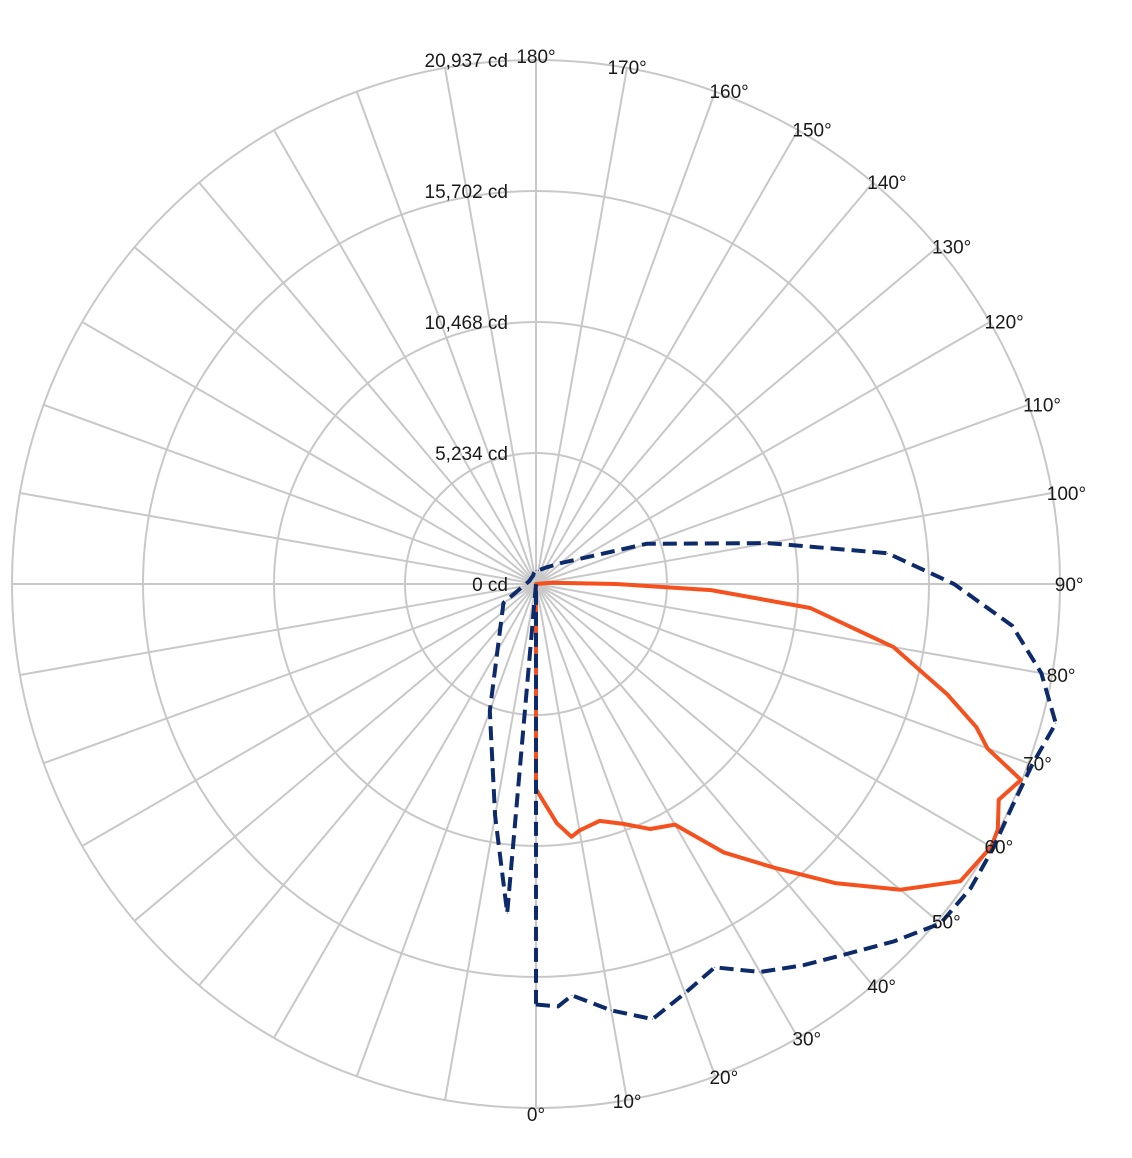 This screenshot has height=1158, width=1132. Describe the element at coordinates (1066, 494) in the screenshot. I see `angle-tick-label: 100°` at that location.